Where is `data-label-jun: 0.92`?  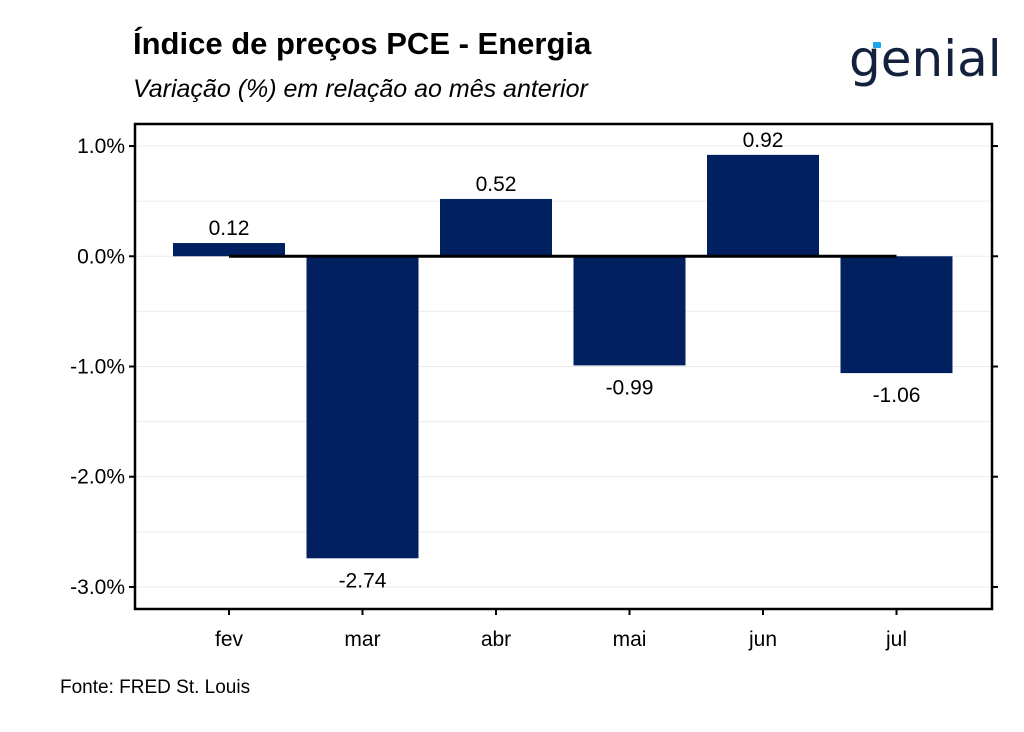
data-label-jun: 0.92 is located at coordinates (763, 140).